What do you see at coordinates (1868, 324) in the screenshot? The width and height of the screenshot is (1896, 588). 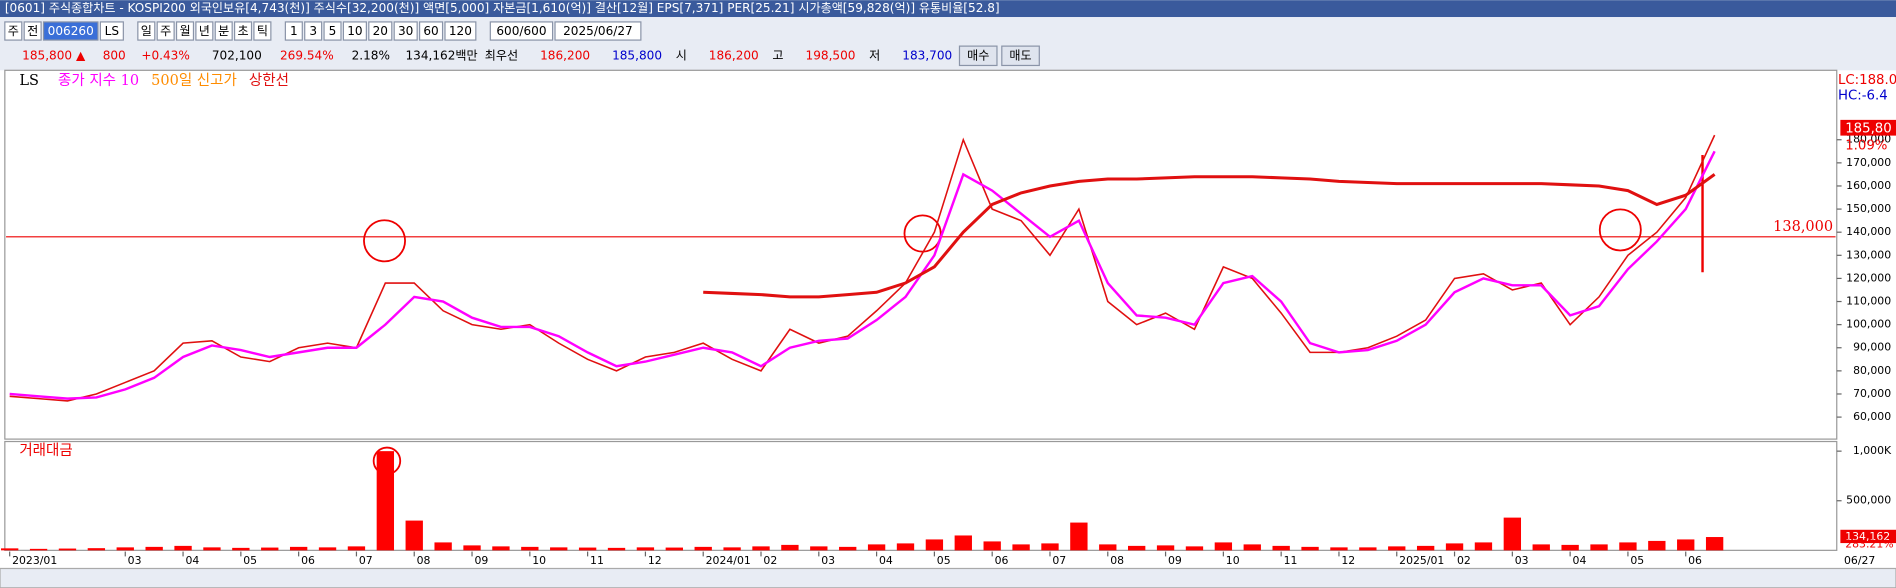 I see `y-tick-label: 100,000` at bounding box center [1868, 324].